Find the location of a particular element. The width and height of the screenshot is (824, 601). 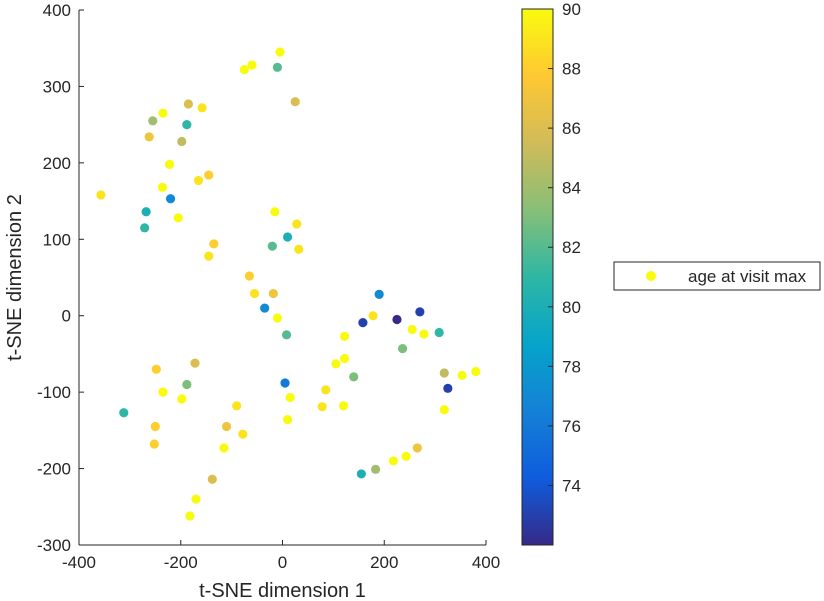

y-axis-label: t-SNE dimension 2 is located at coordinates (15, 277).